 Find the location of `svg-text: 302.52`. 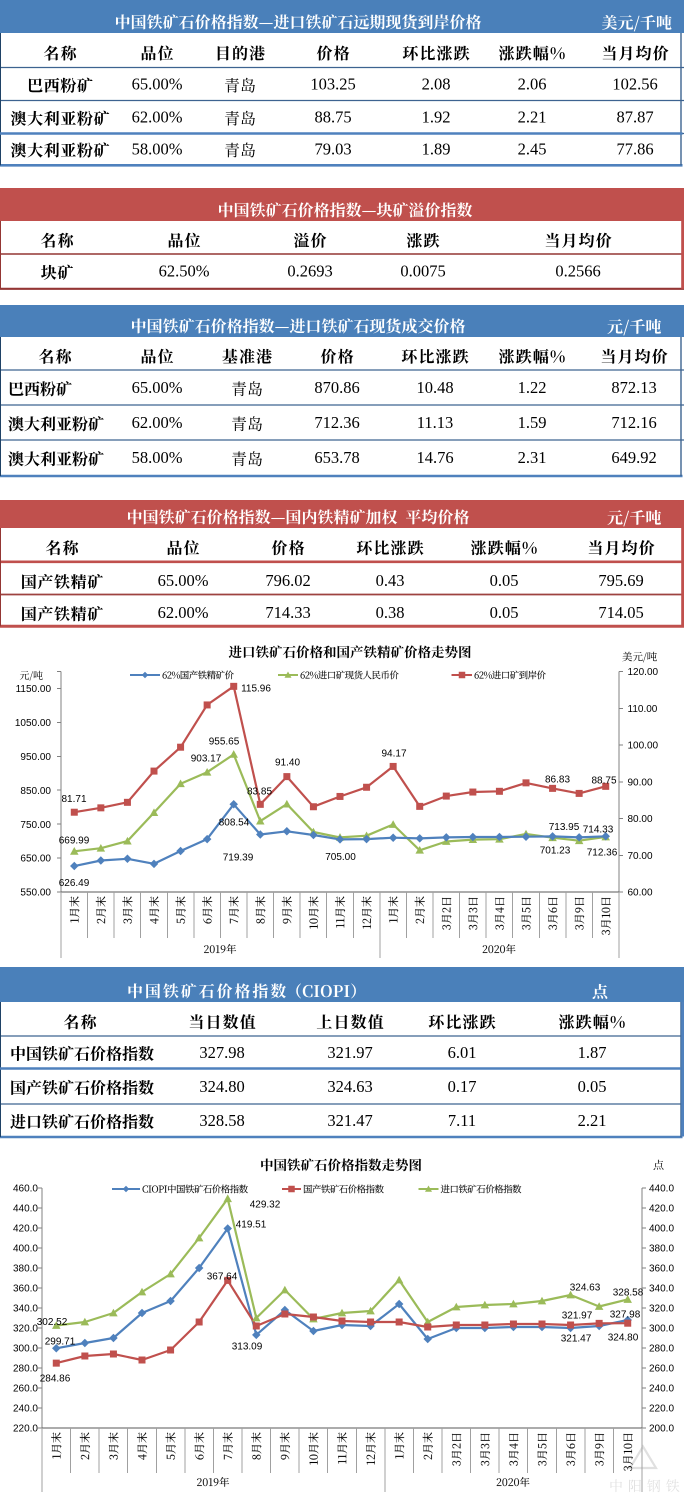

svg-text: 302.52 is located at coordinates (52, 1322).